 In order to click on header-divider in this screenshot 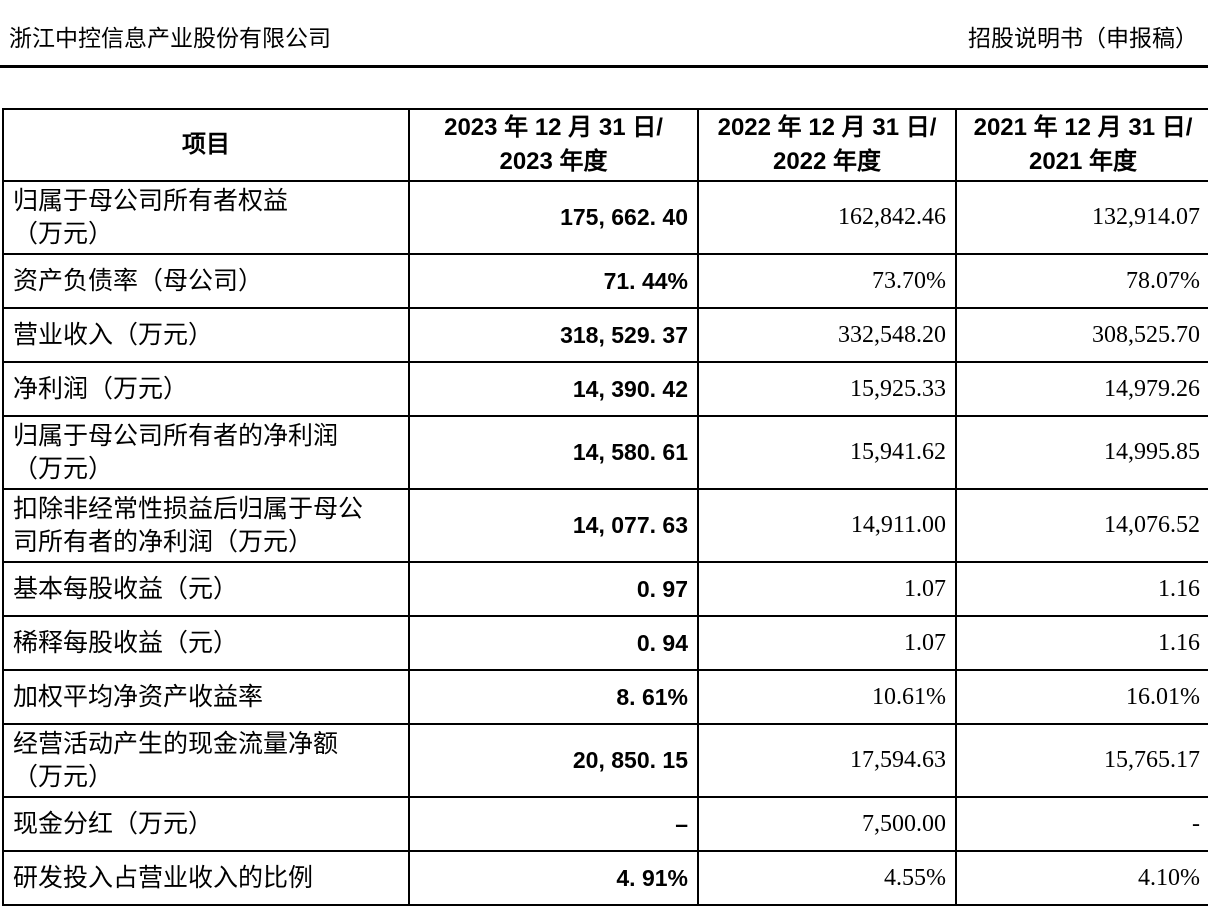, I will do `click(604, 66)`.